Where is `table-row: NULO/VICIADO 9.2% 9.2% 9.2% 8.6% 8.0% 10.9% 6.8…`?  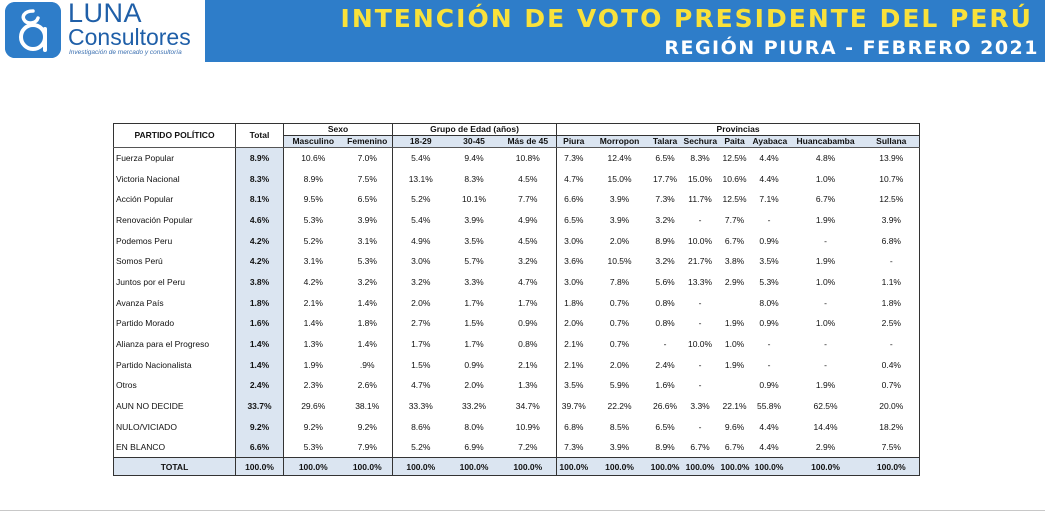
table-row: NULO/VICIADO 9.2% 9.2% 9.2% 8.6% 8.0% 10.9% 6.8… is located at coordinates (517, 427).